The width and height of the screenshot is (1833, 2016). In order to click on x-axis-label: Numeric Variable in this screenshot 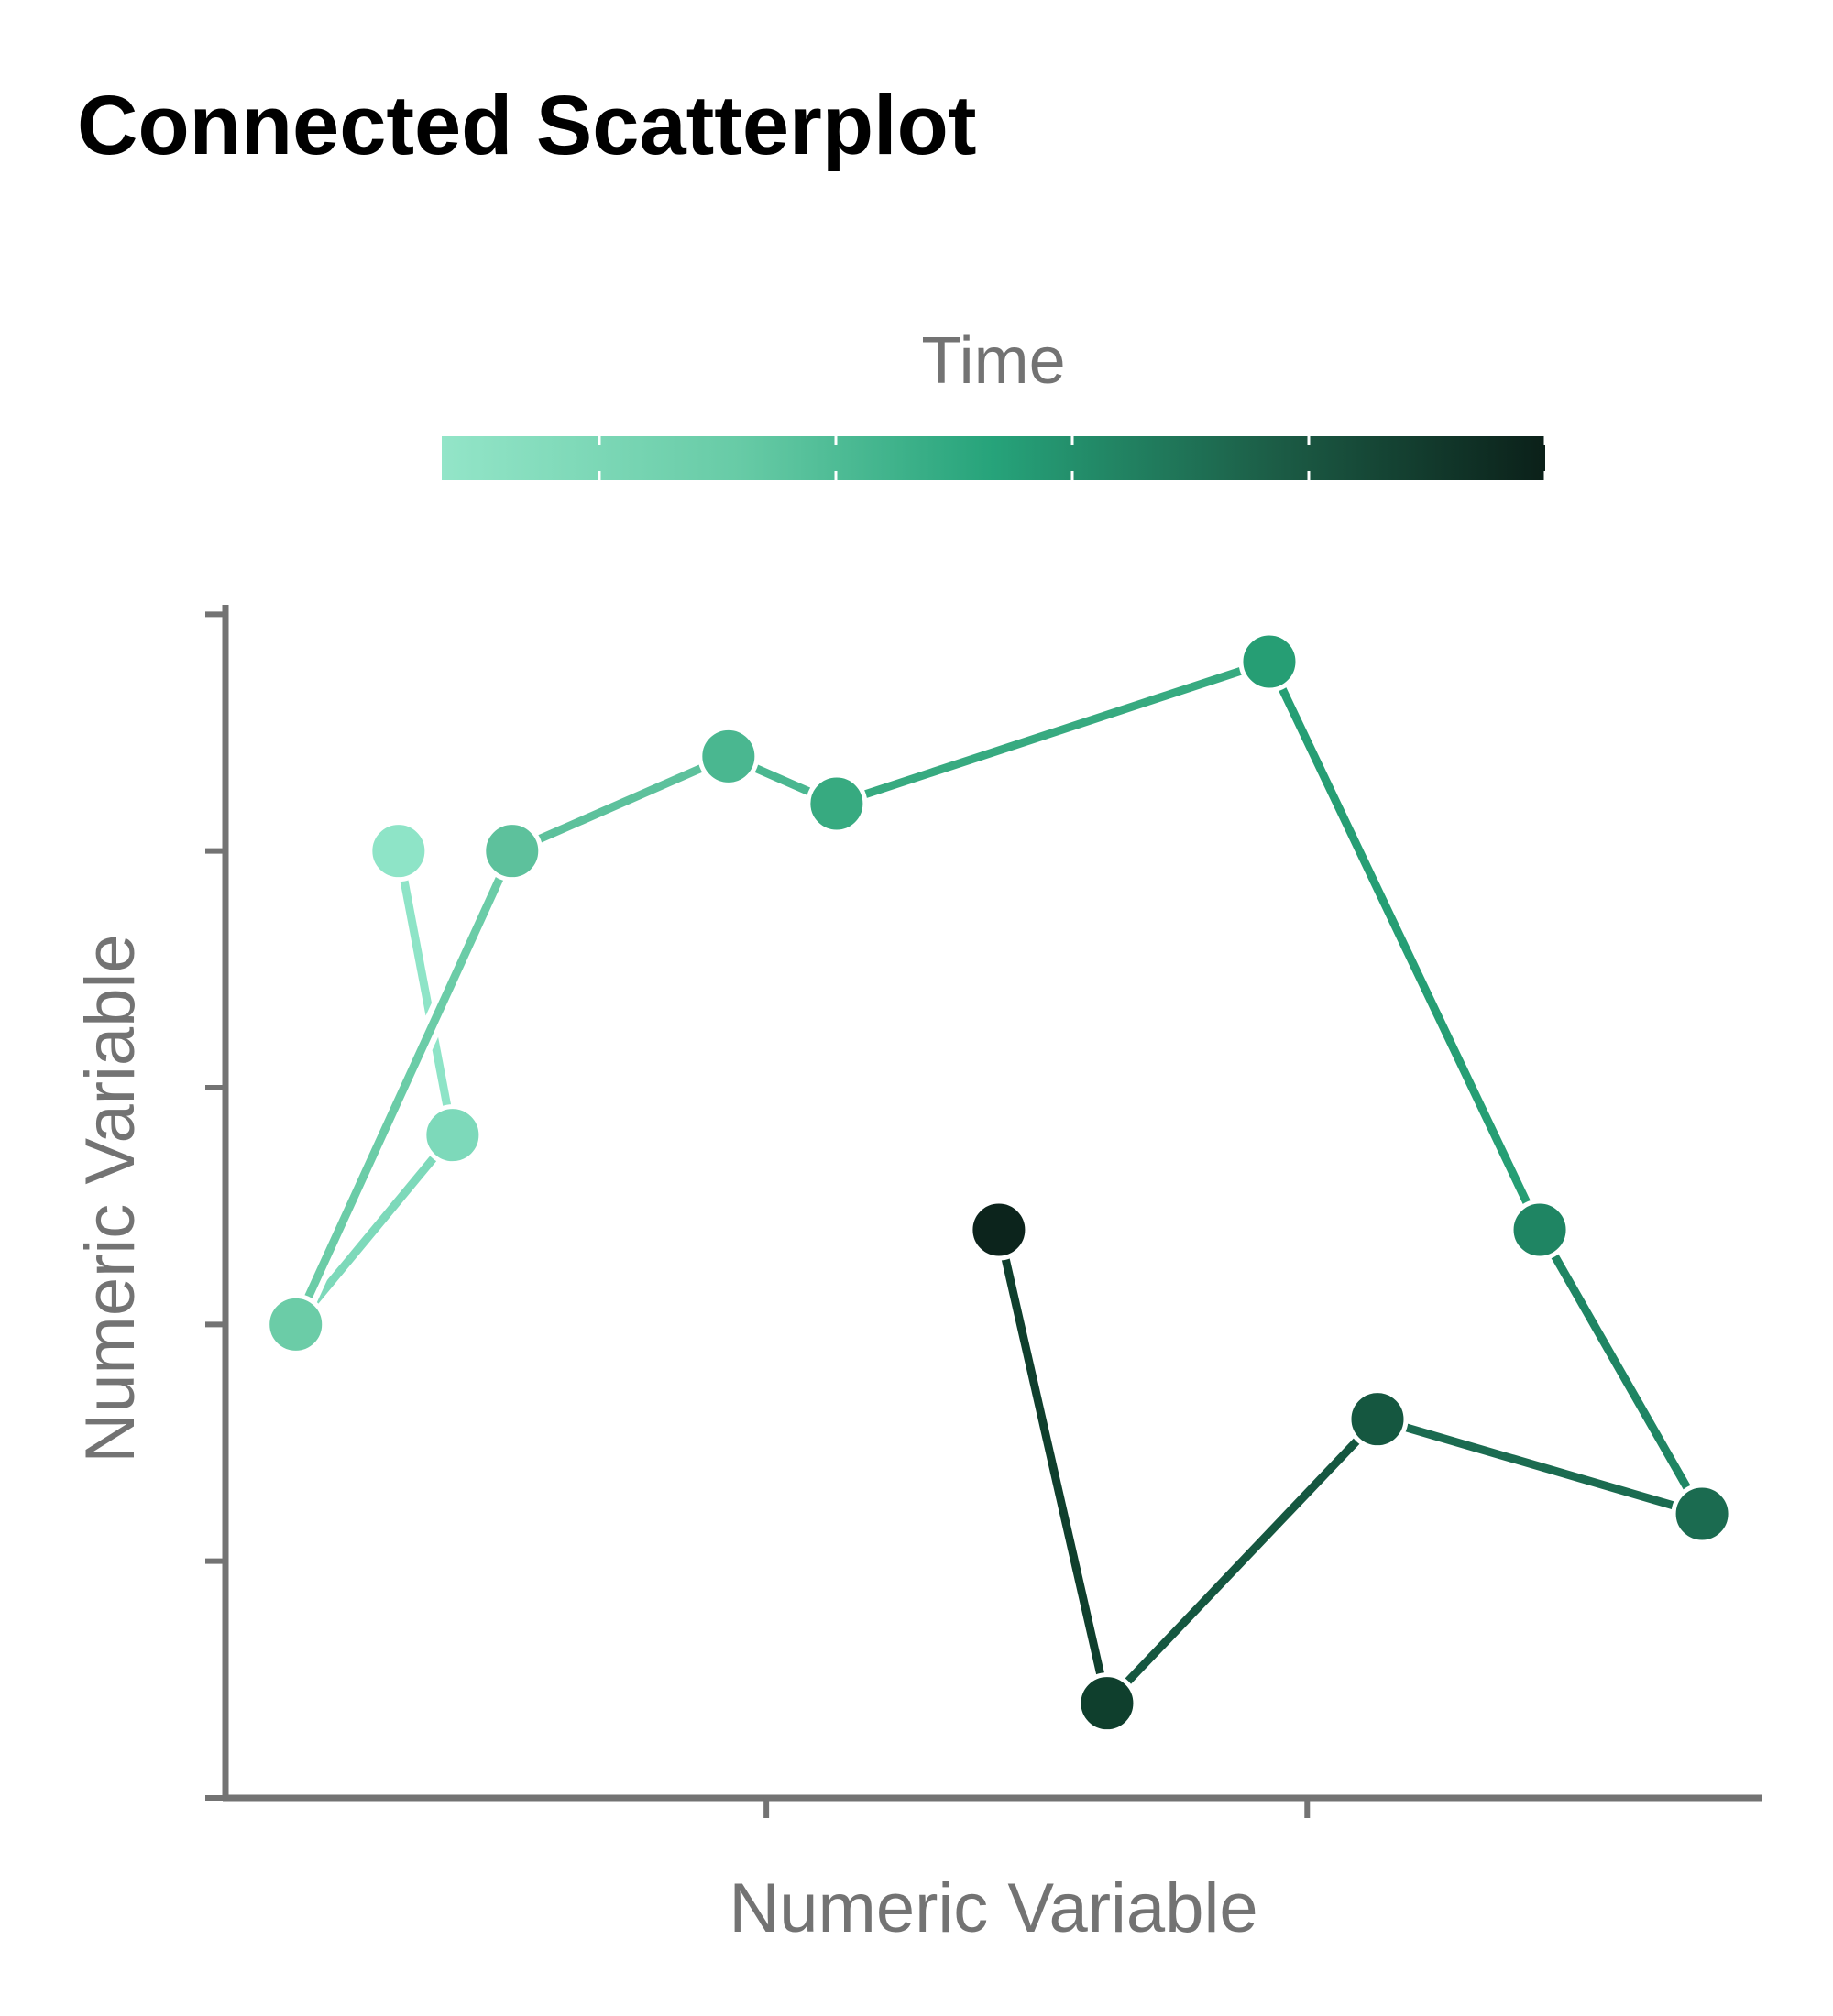, I will do `click(993, 1908)`.